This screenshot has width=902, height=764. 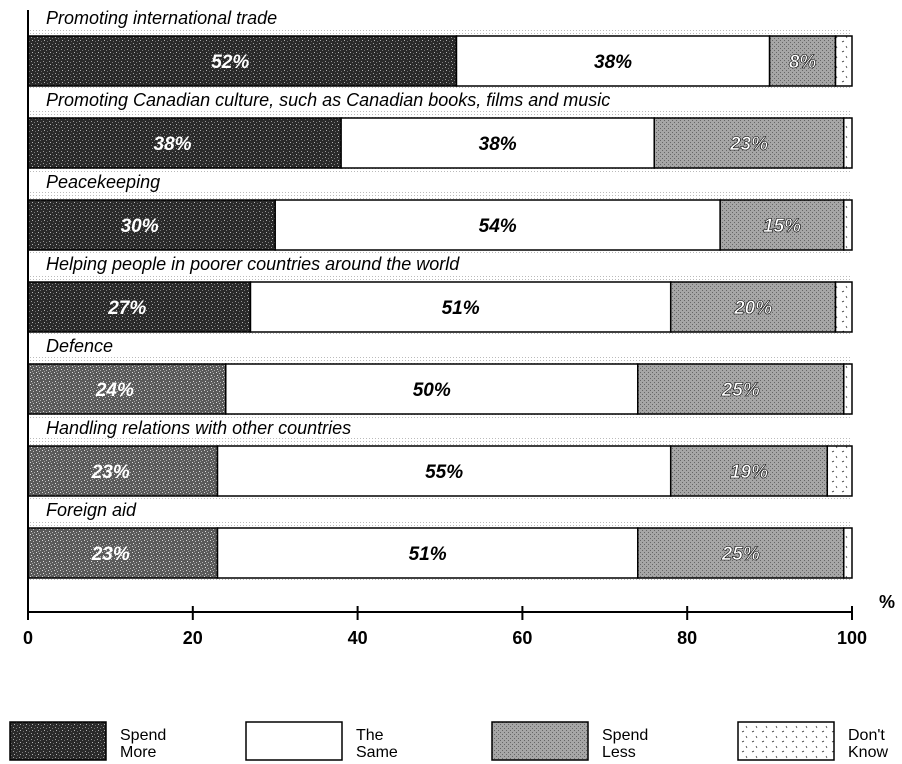 I want to click on category-label: Promoting international trade, so click(x=161, y=18).